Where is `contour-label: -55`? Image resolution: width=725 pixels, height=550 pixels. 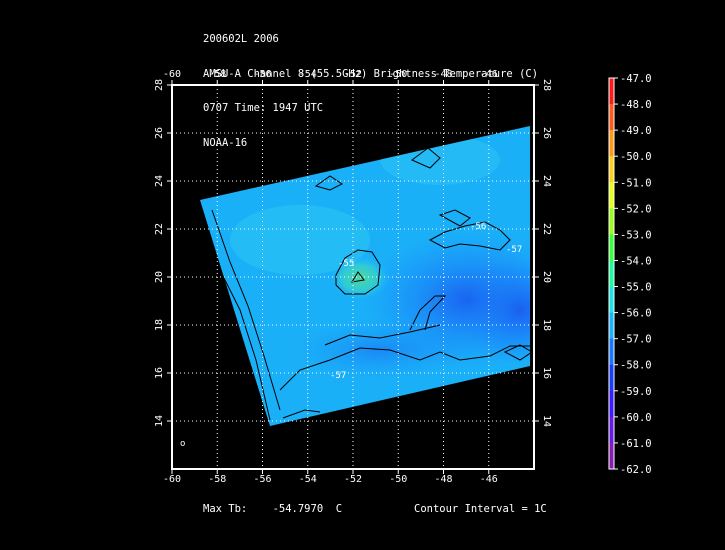
contour-label: -55 is located at coordinates (346, 264).